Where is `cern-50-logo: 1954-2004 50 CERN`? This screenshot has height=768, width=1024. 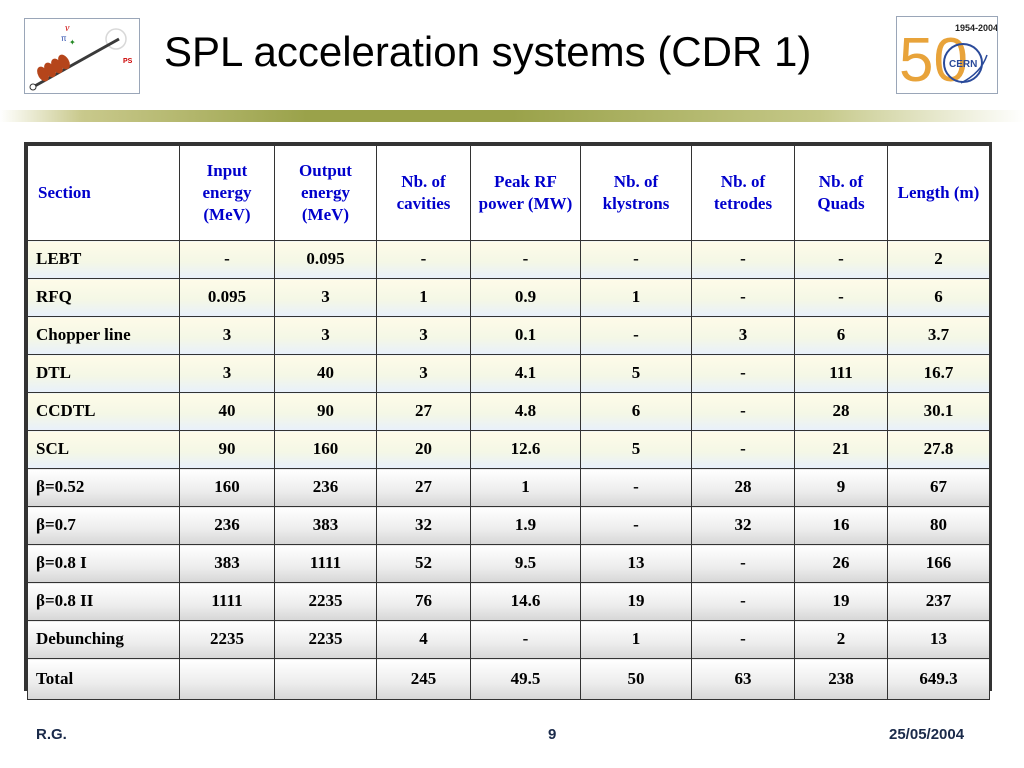
cern-50-logo: 1954-2004 50 CERN is located at coordinates (947, 55).